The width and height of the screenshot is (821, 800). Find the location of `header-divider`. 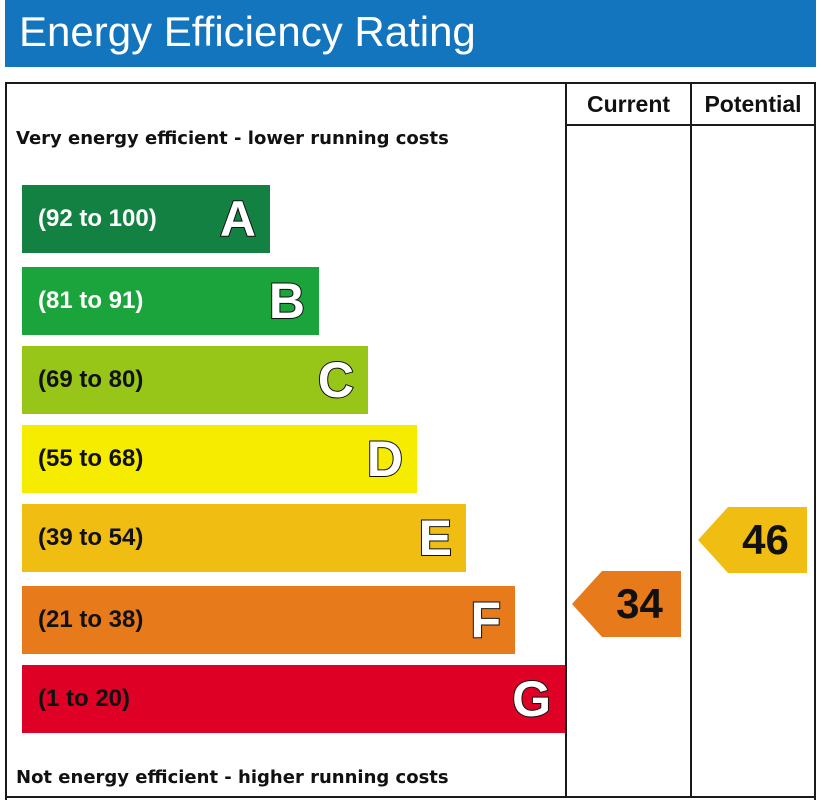

header-divider is located at coordinates (690, 125).